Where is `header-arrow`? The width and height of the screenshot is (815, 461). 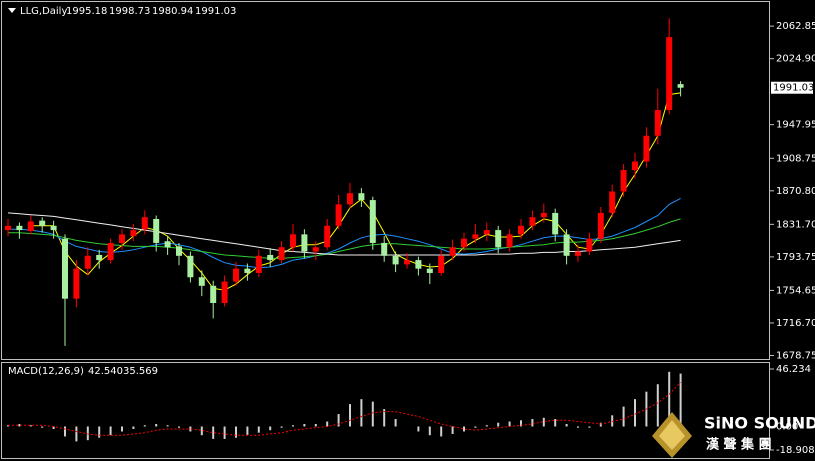
header-arrow is located at coordinates (12, 10).